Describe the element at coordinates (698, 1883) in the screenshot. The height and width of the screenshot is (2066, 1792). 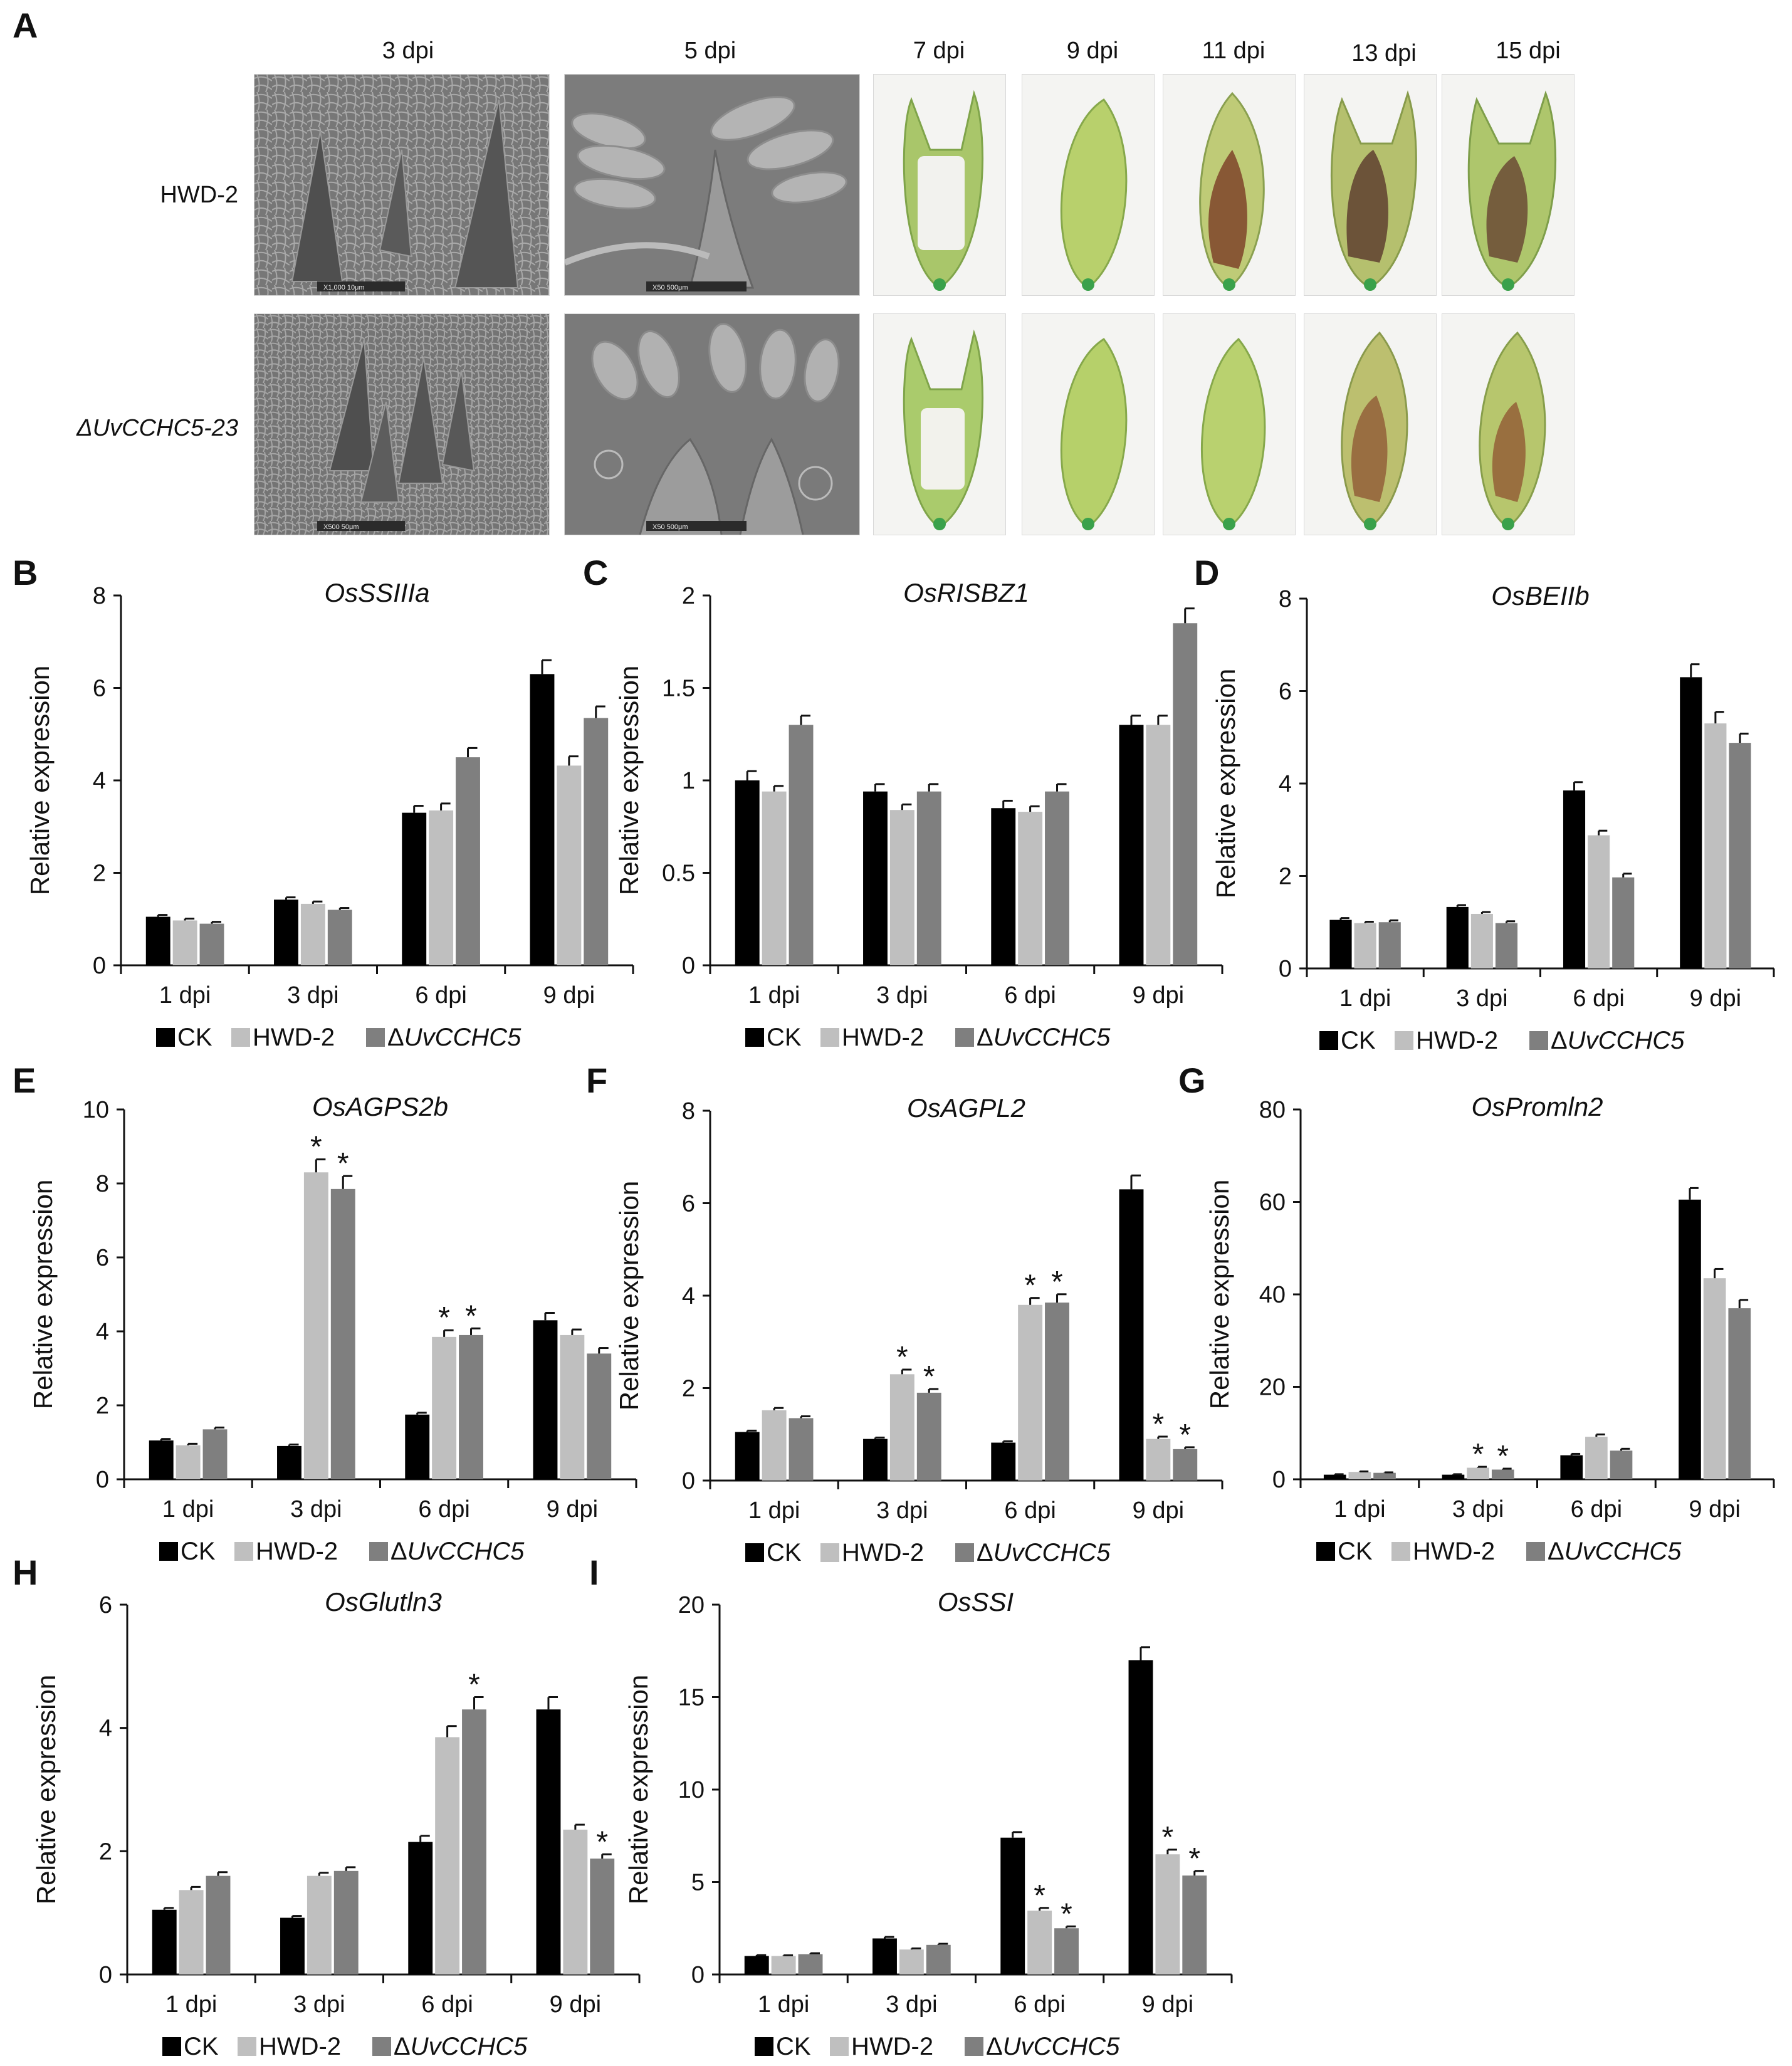
I see `y-tick-label: 5` at that location.